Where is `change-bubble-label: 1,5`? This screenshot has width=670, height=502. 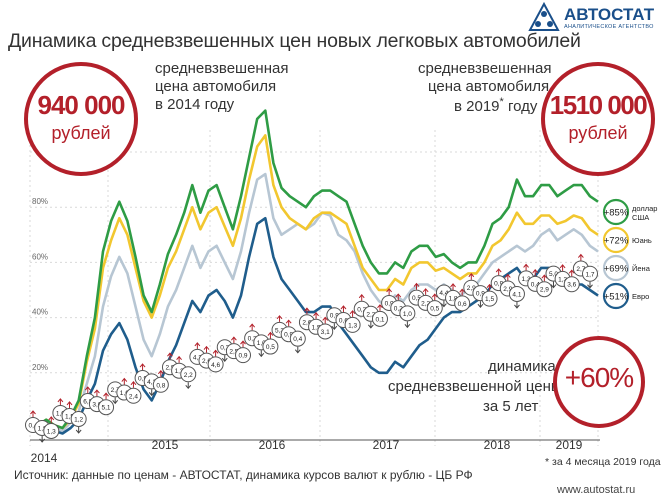 change-bubble-label: 1,5 is located at coordinates (316, 327).